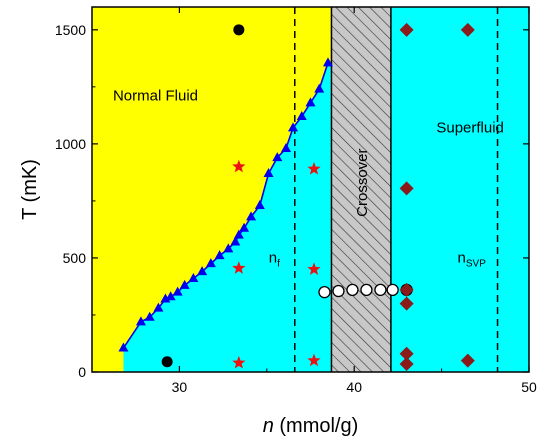 The image size is (549, 441). I want to click on normal-fluid-label: Normal Fluid, so click(155, 96).